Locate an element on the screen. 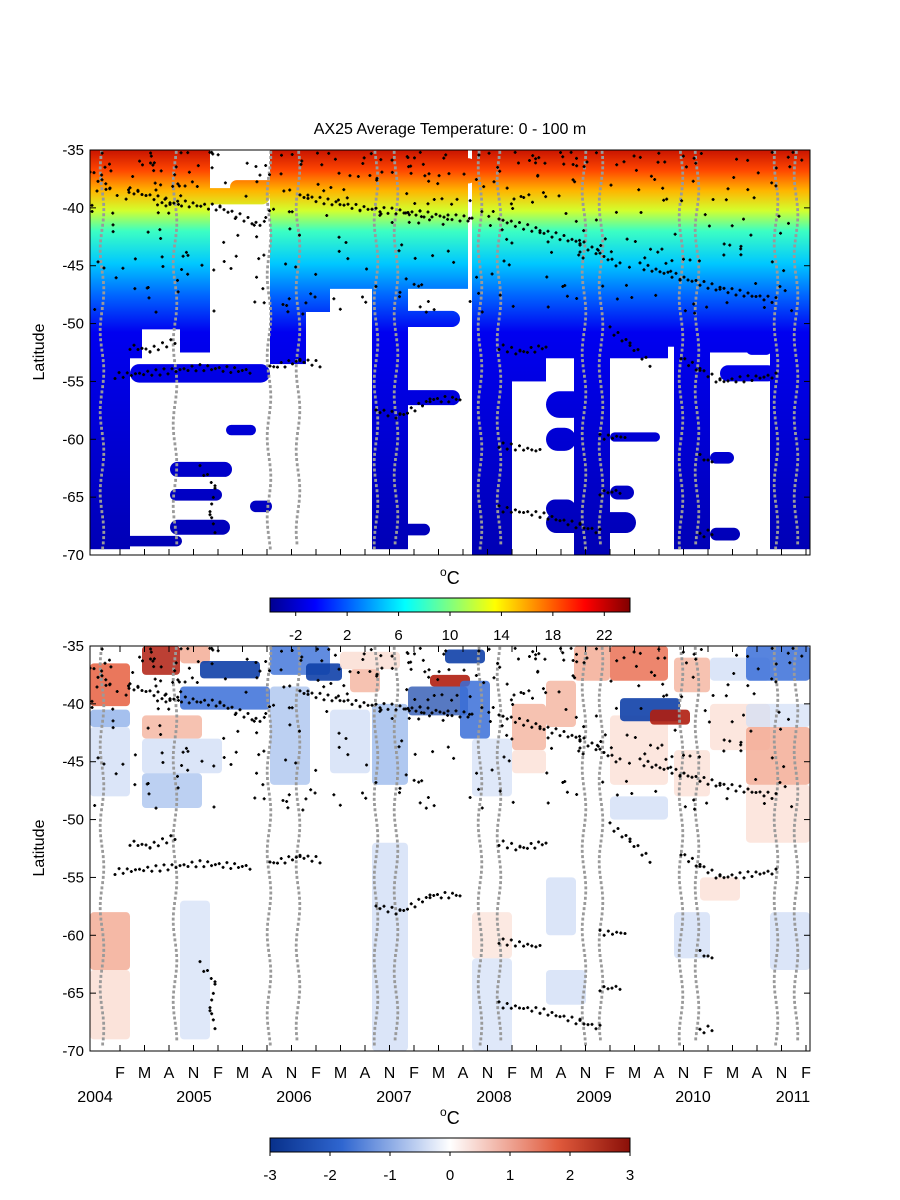  colorbar-tick-label: 22 is located at coordinates (604, 635).